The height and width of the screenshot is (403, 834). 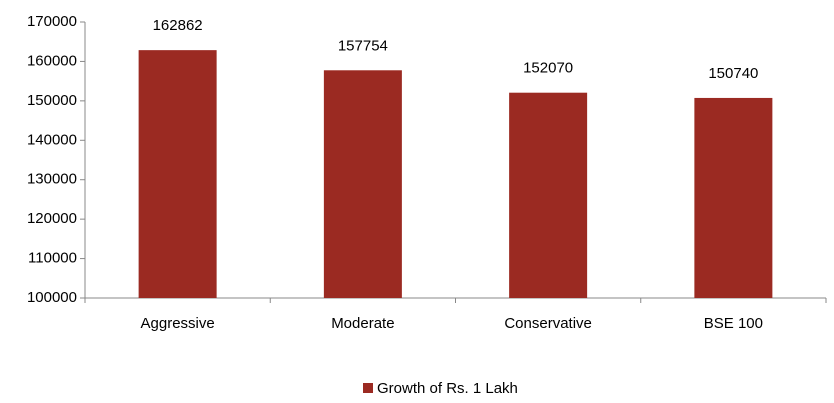 I want to click on x-tick-label: Moderate, so click(x=362, y=323).